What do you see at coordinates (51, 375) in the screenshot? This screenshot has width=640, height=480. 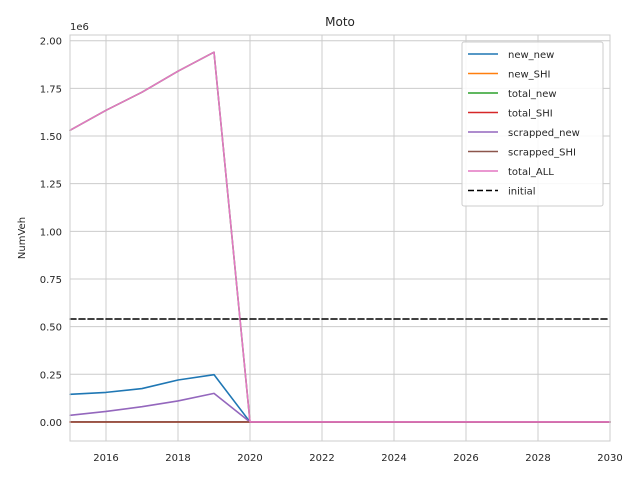 I see `y-tick-label: 0.25` at bounding box center [51, 375].